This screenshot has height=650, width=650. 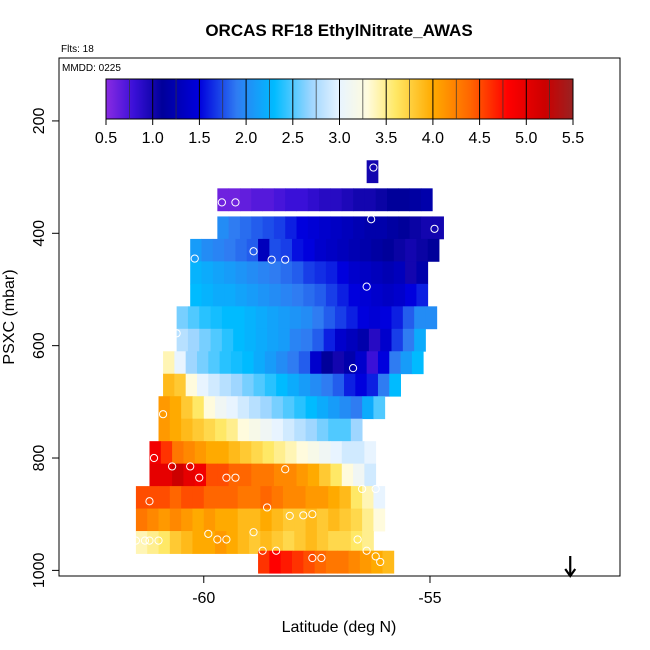 What do you see at coordinates (317, 591) in the screenshot?
I see `x-axis: -60 -55` at bounding box center [317, 591].